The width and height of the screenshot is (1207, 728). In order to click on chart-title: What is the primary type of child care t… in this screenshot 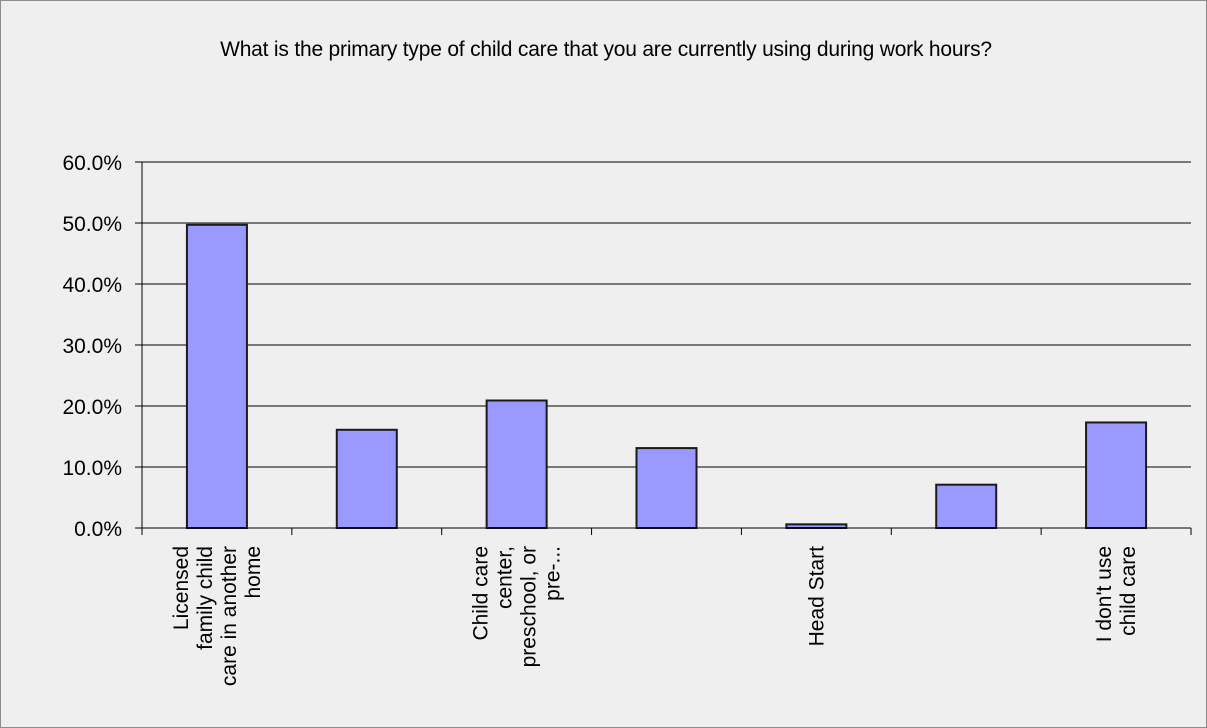, I will do `click(606, 49)`.